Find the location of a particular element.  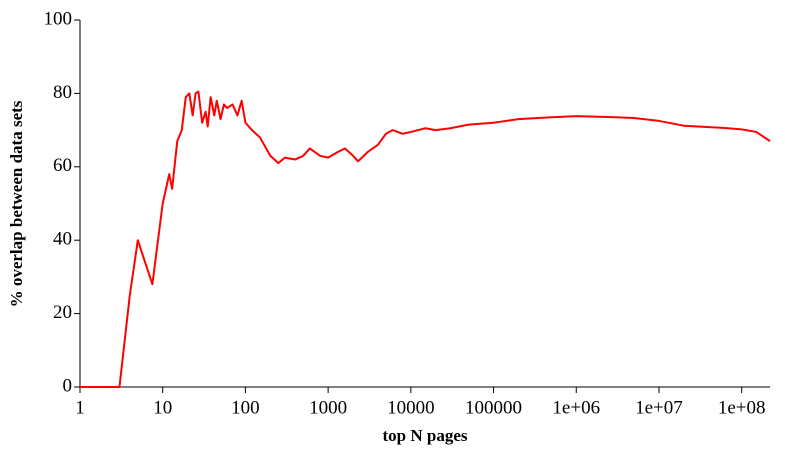

x-axis-label: top N pages is located at coordinates (424, 435).